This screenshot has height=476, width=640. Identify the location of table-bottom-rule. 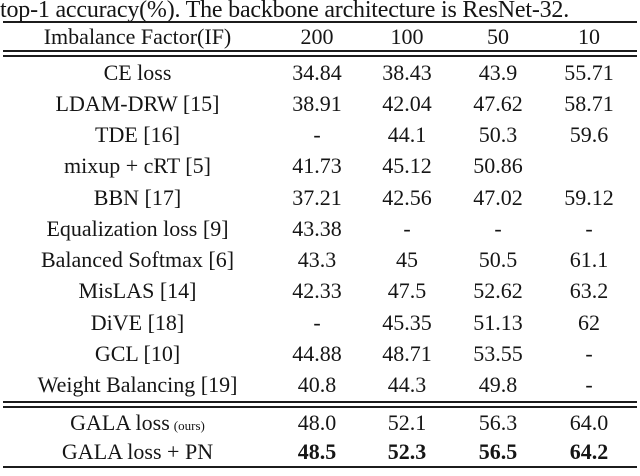
(320, 467).